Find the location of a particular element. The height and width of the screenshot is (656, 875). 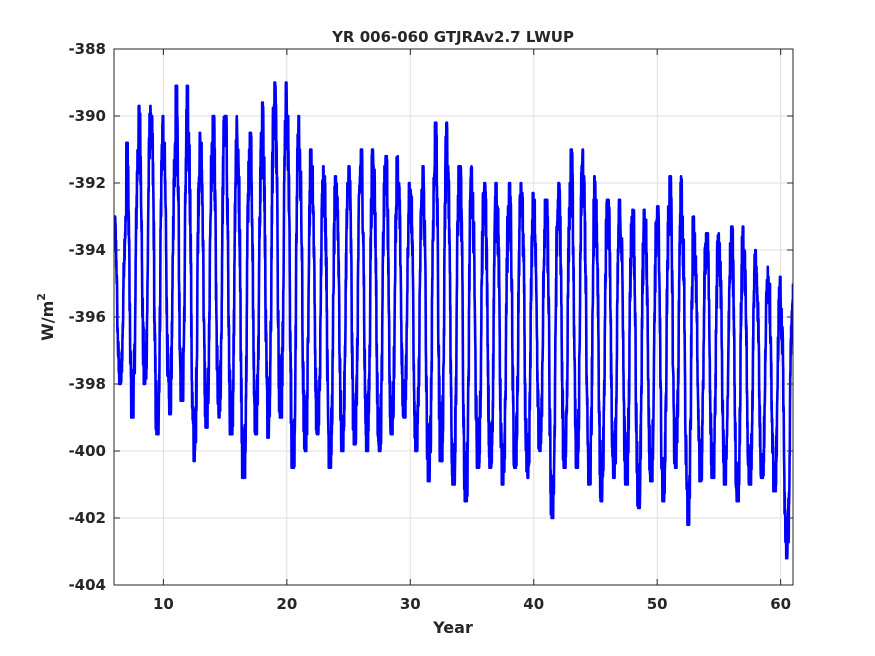

y-axis-label: W/m2 is located at coordinates (46, 317).